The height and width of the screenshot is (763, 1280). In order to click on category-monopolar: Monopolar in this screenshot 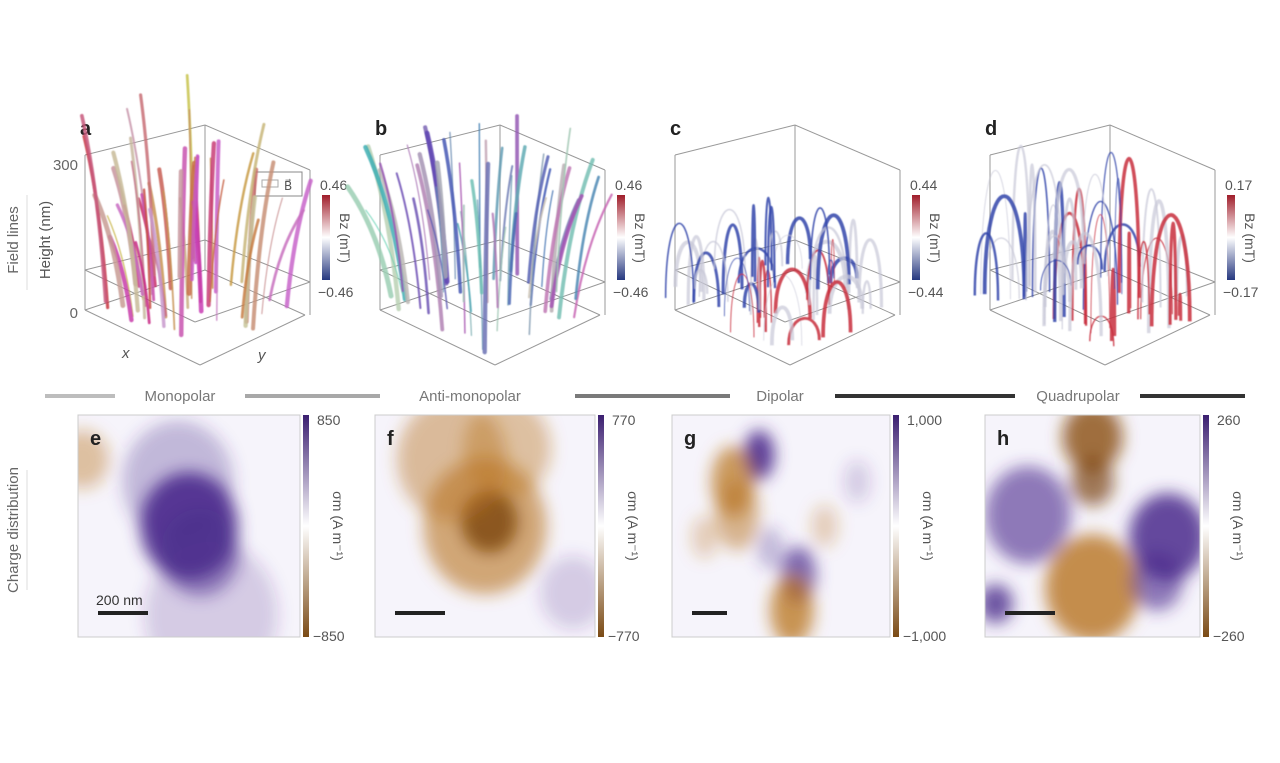, I will do `click(212, 396)`.